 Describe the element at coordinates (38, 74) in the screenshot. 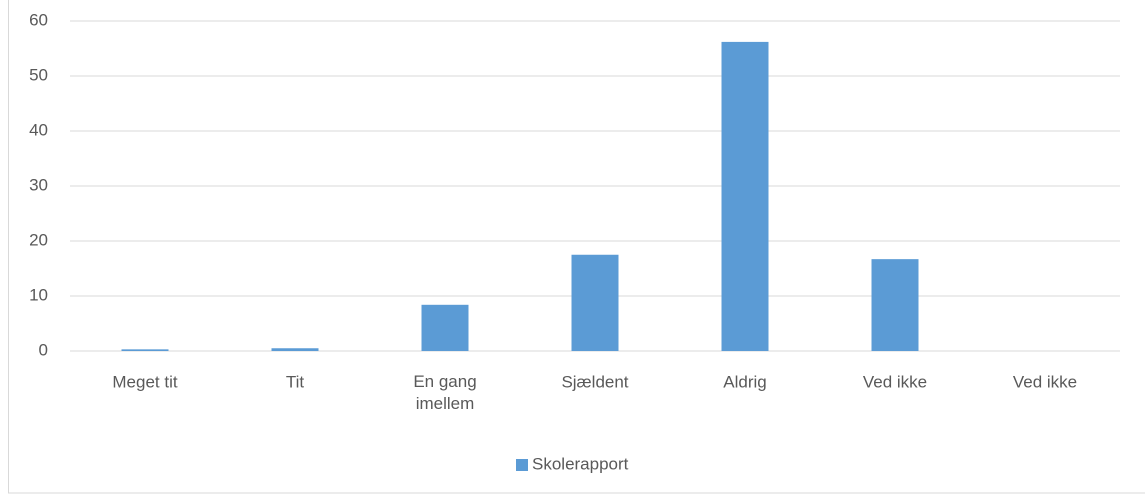

I see `y-tick-label: 50` at that location.